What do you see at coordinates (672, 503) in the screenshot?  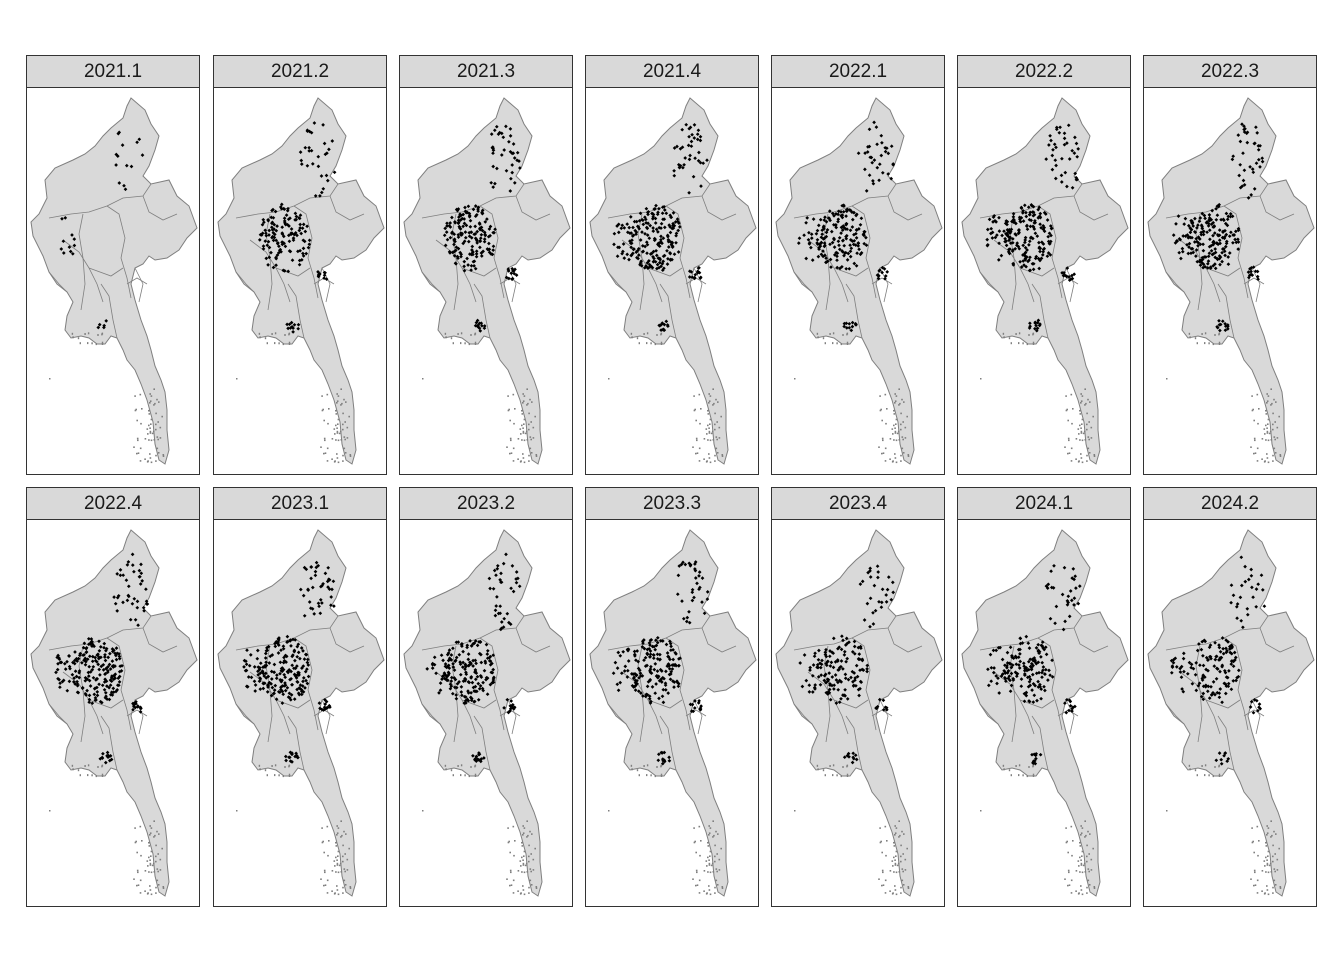 I see `facet-strip-label: 2023.3` at bounding box center [672, 503].